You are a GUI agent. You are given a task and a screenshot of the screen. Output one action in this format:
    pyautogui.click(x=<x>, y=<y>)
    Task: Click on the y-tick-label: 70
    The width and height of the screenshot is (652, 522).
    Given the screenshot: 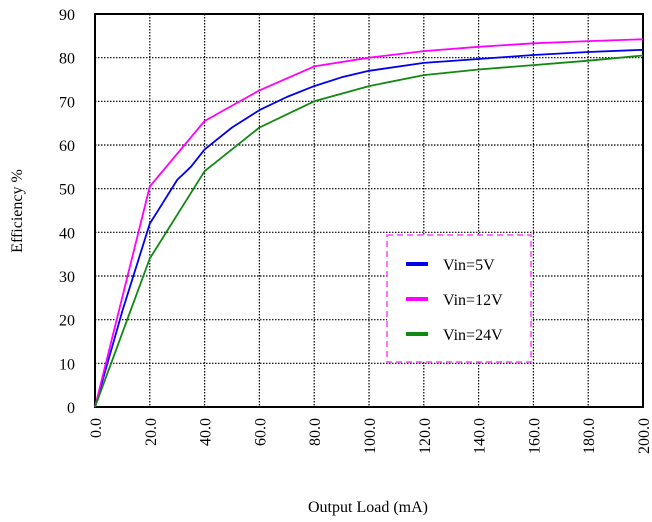 What is the action you would take?
    pyautogui.click(x=67, y=102)
    